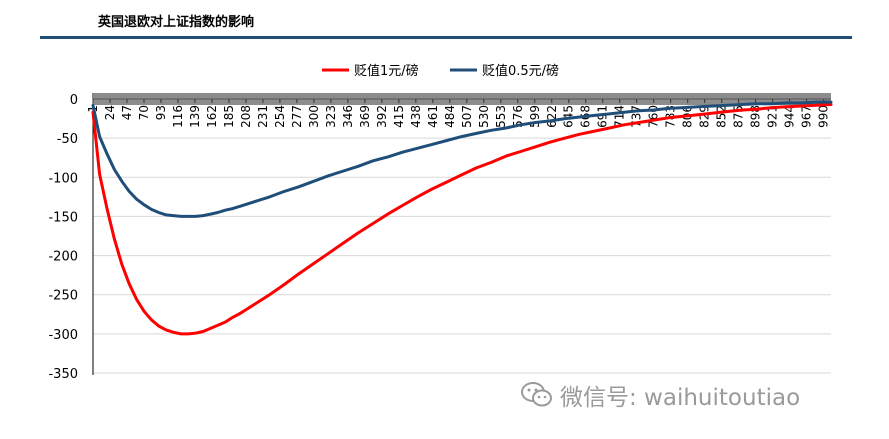 The height and width of the screenshot is (439, 889). What do you see at coordinates (63, 257) in the screenshot?
I see `y-tick-label: -200` at bounding box center [63, 257].